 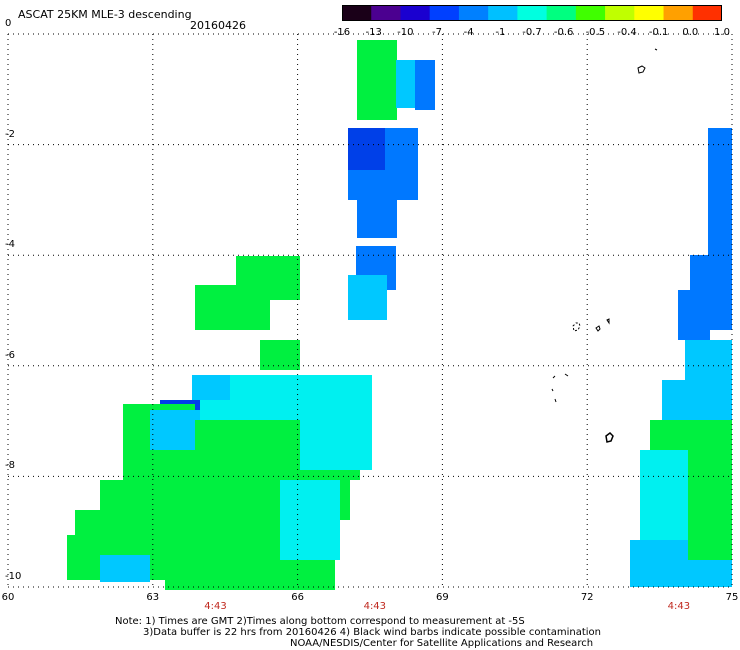 I want to click on x-tick-label: 72, so click(x=587, y=597).